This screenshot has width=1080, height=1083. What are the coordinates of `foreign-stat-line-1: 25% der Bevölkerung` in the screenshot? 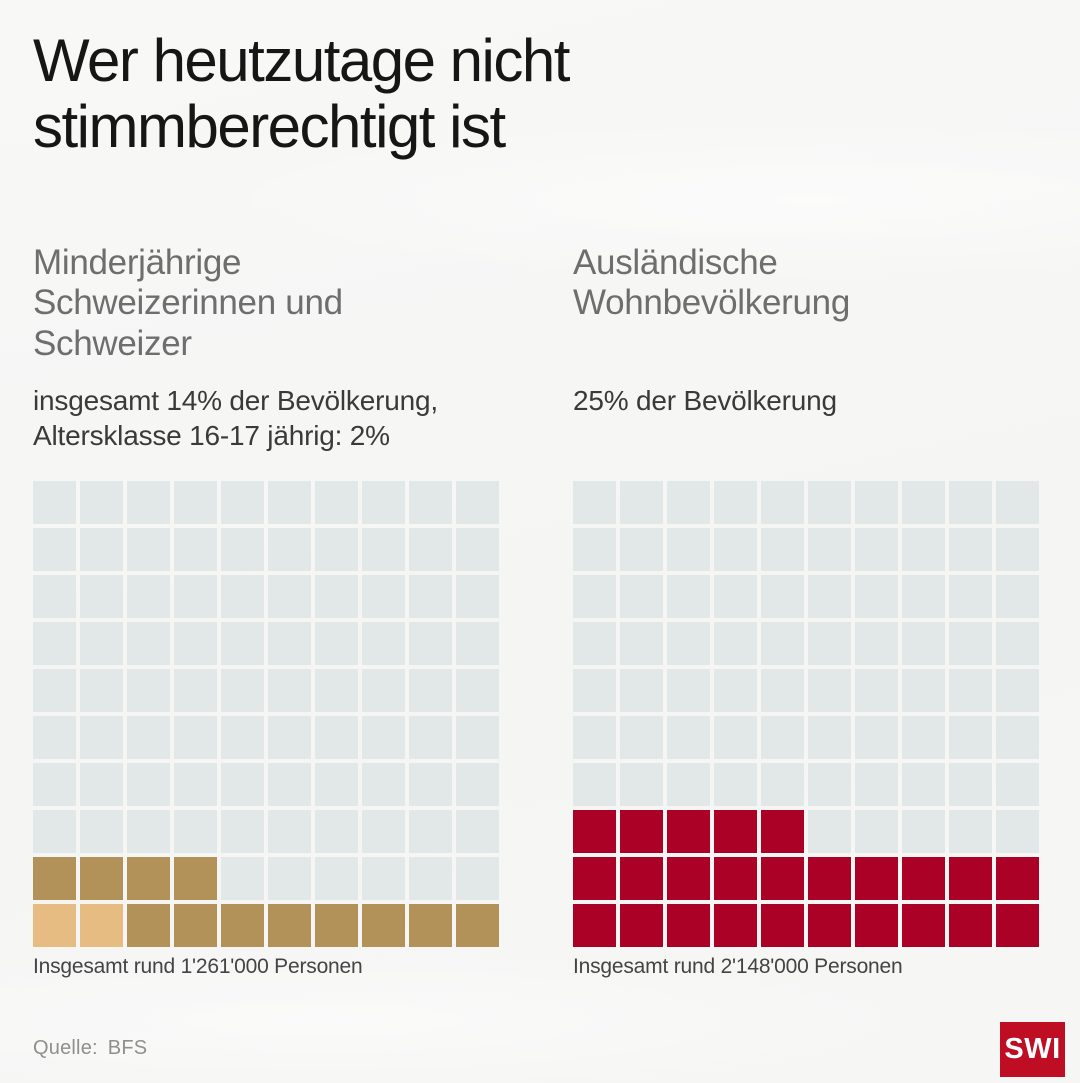 It's located at (705, 400).